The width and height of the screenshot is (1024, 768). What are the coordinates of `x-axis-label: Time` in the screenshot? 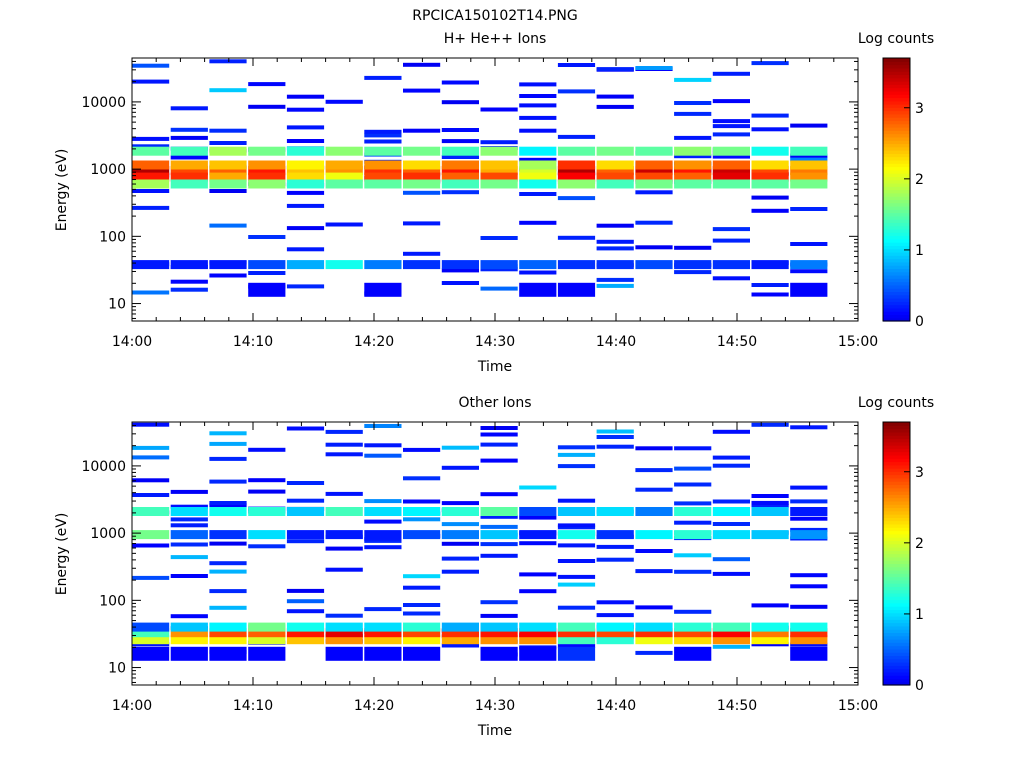 It's located at (494, 731).